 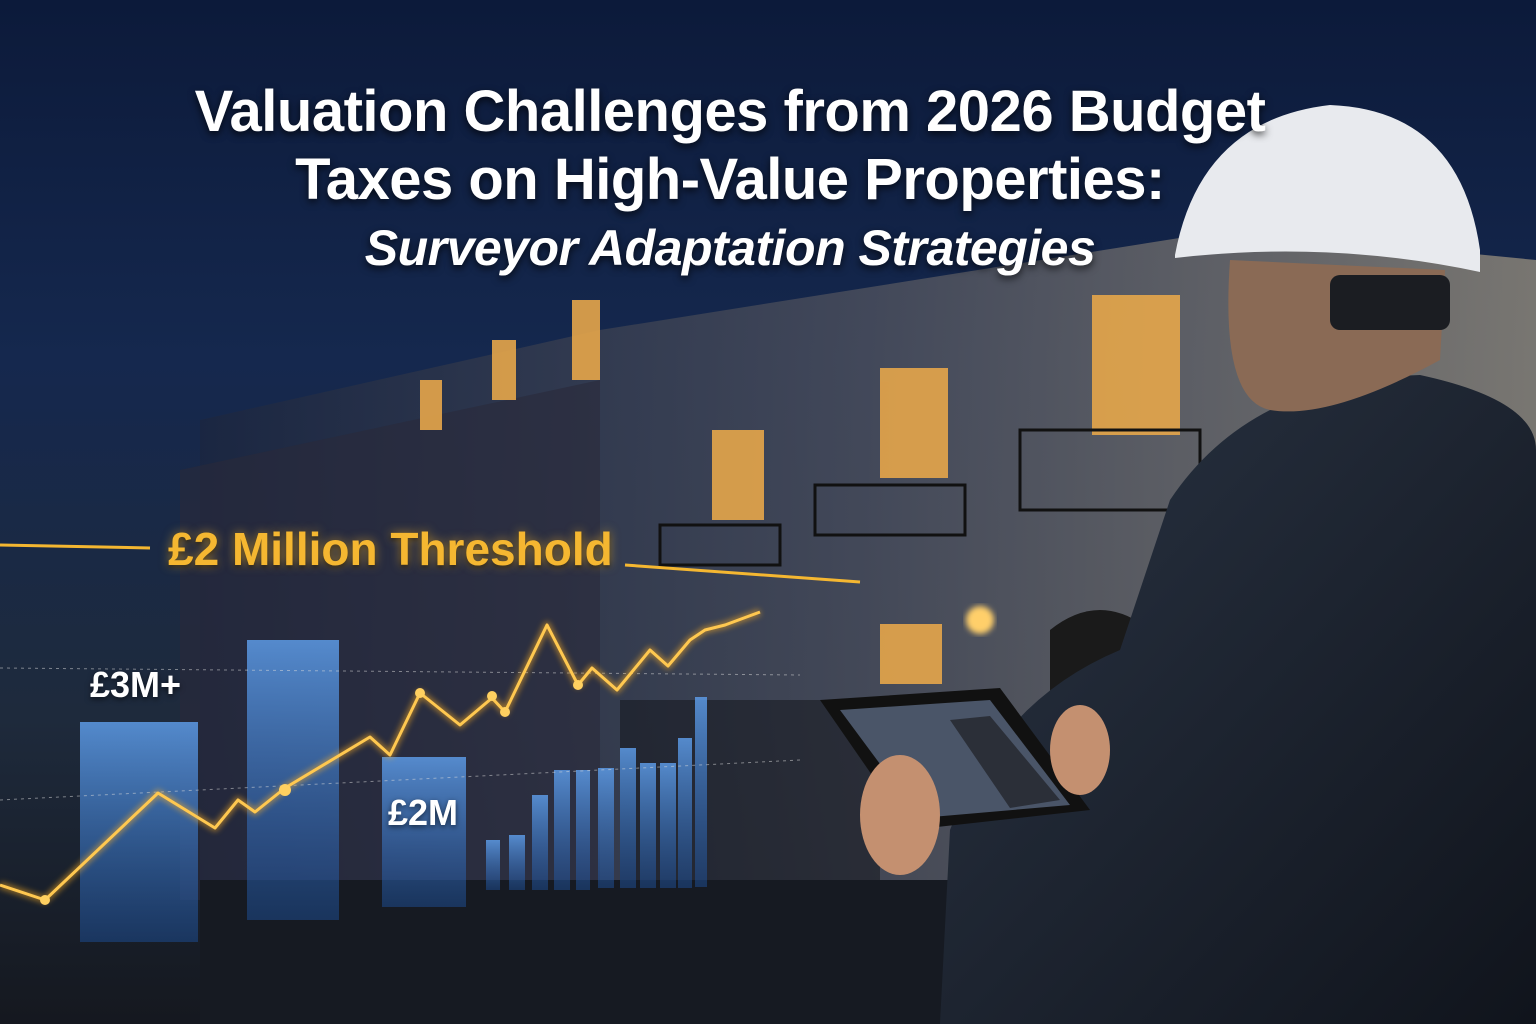 I want to click on label-3m-plus: £3M+, so click(x=136, y=684).